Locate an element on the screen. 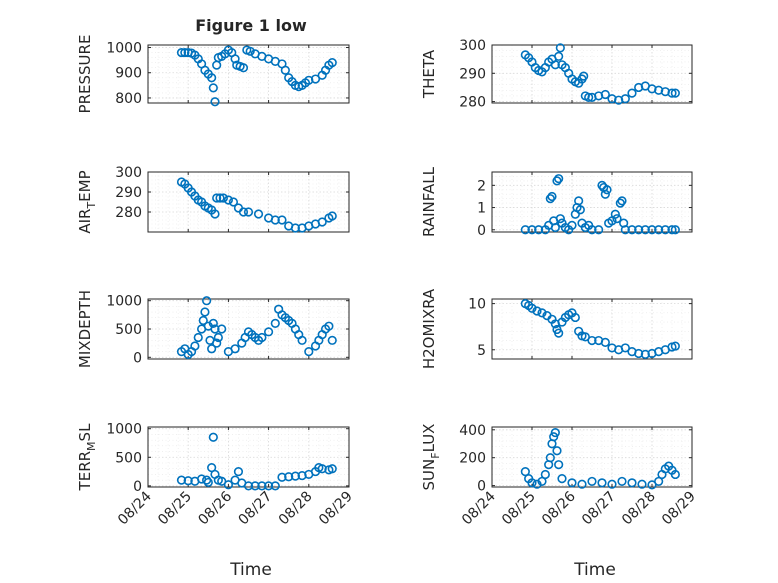 The height and width of the screenshot is (583, 778). y-axis-label-main: PRESSURE is located at coordinates (85, 74).